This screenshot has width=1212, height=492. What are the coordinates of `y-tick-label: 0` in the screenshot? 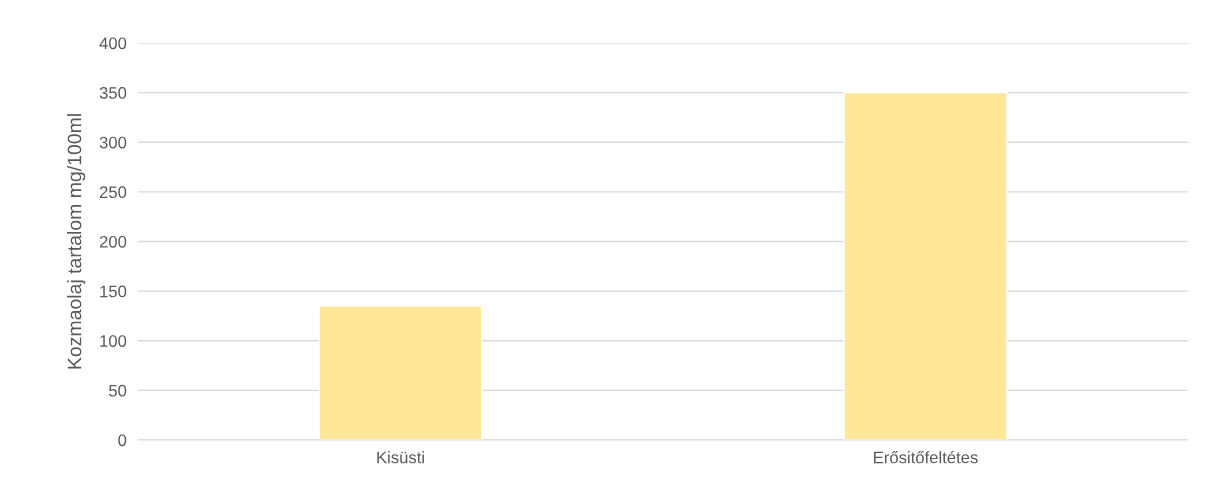 It's located at (122, 440).